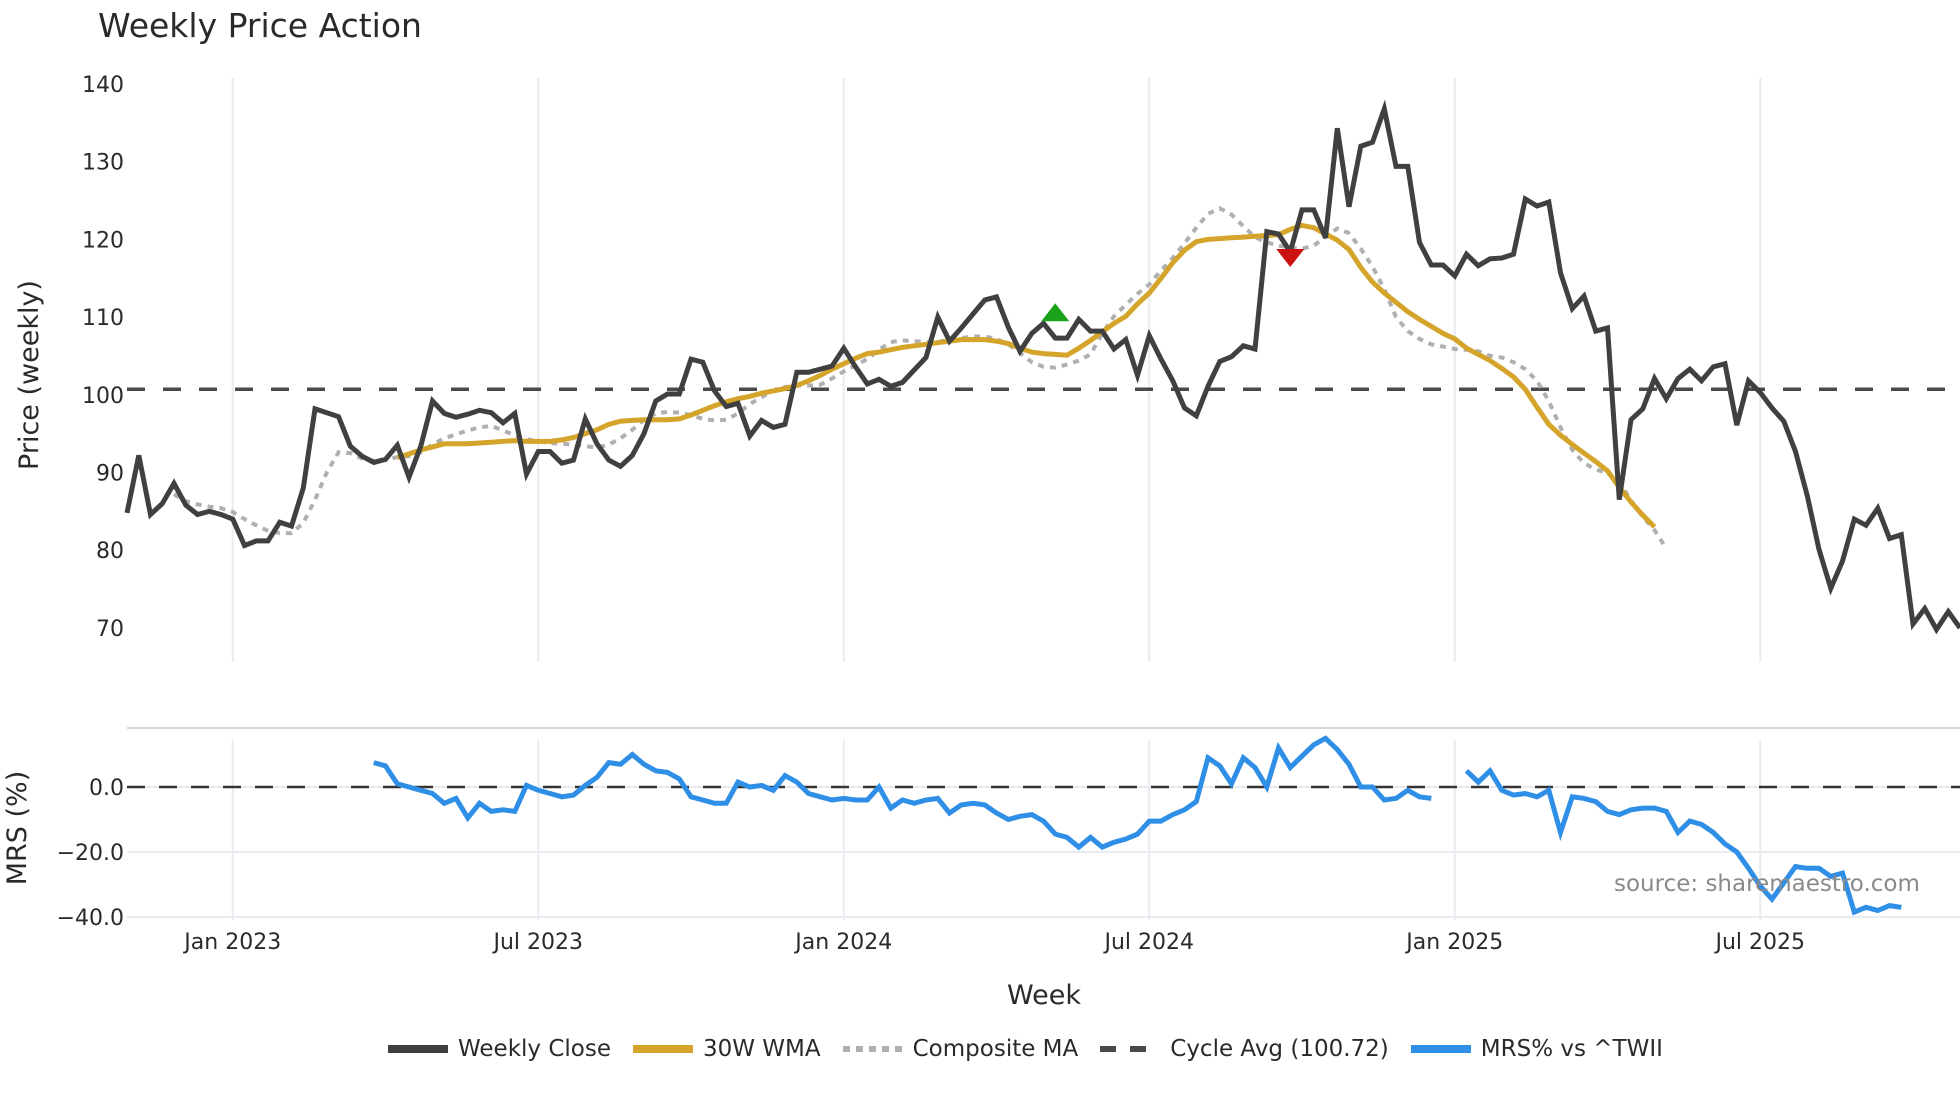 The width and height of the screenshot is (1960, 1102). Describe the element at coordinates (103, 357) in the screenshot. I see `price-y-axis: 70 80 90 100 110 120 130 140` at that location.